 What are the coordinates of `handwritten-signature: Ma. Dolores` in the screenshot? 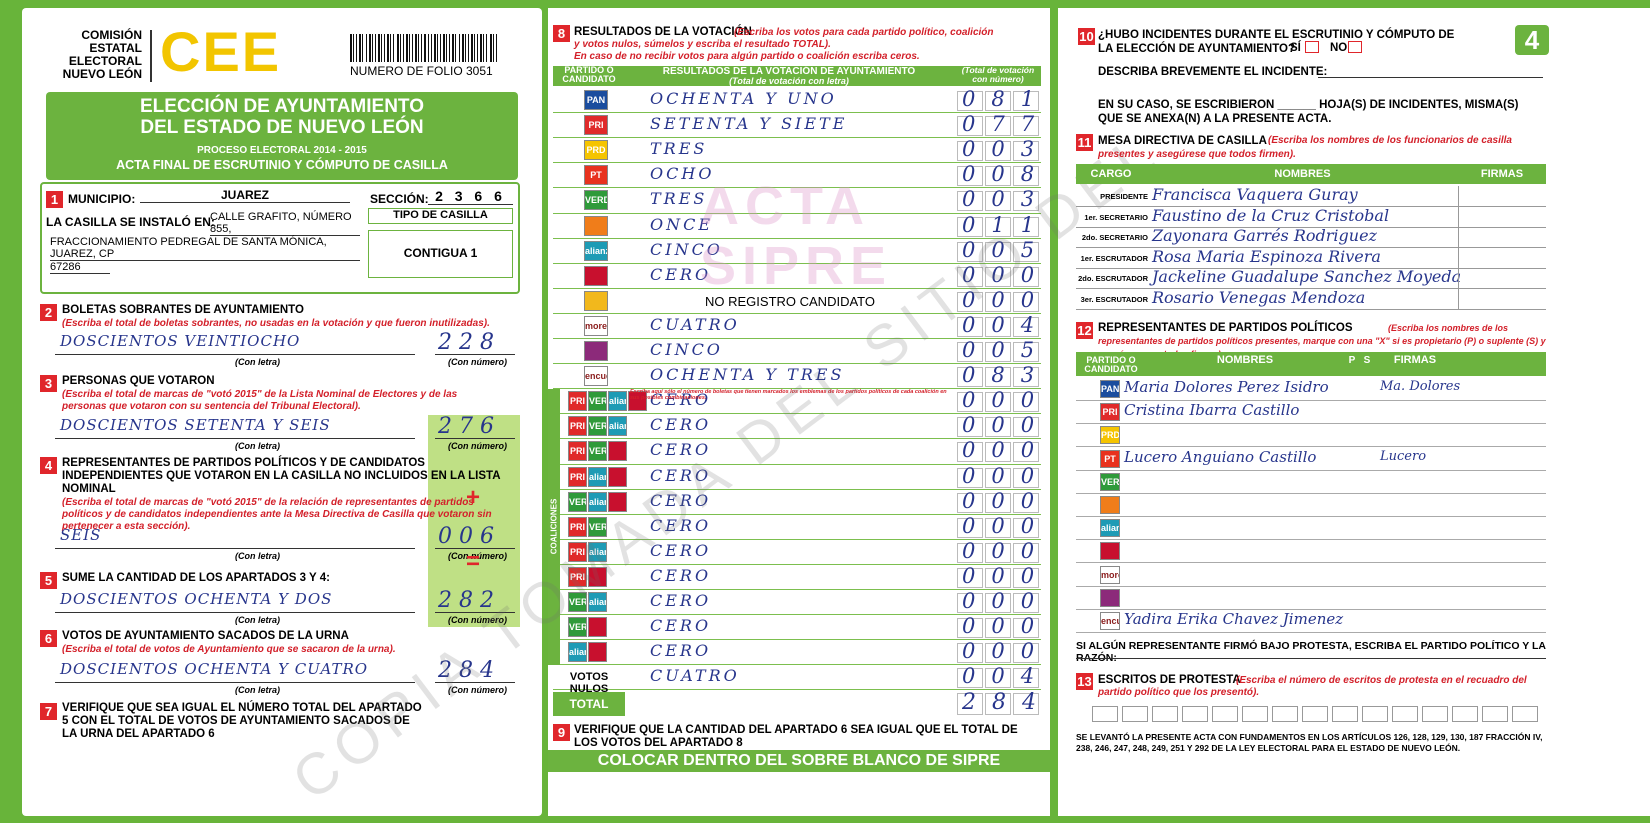 It's located at (1420, 386).